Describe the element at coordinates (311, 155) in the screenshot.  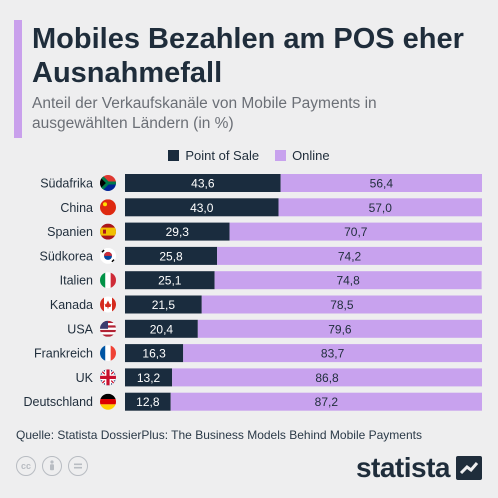
I see `legend-label-online: Online` at that location.